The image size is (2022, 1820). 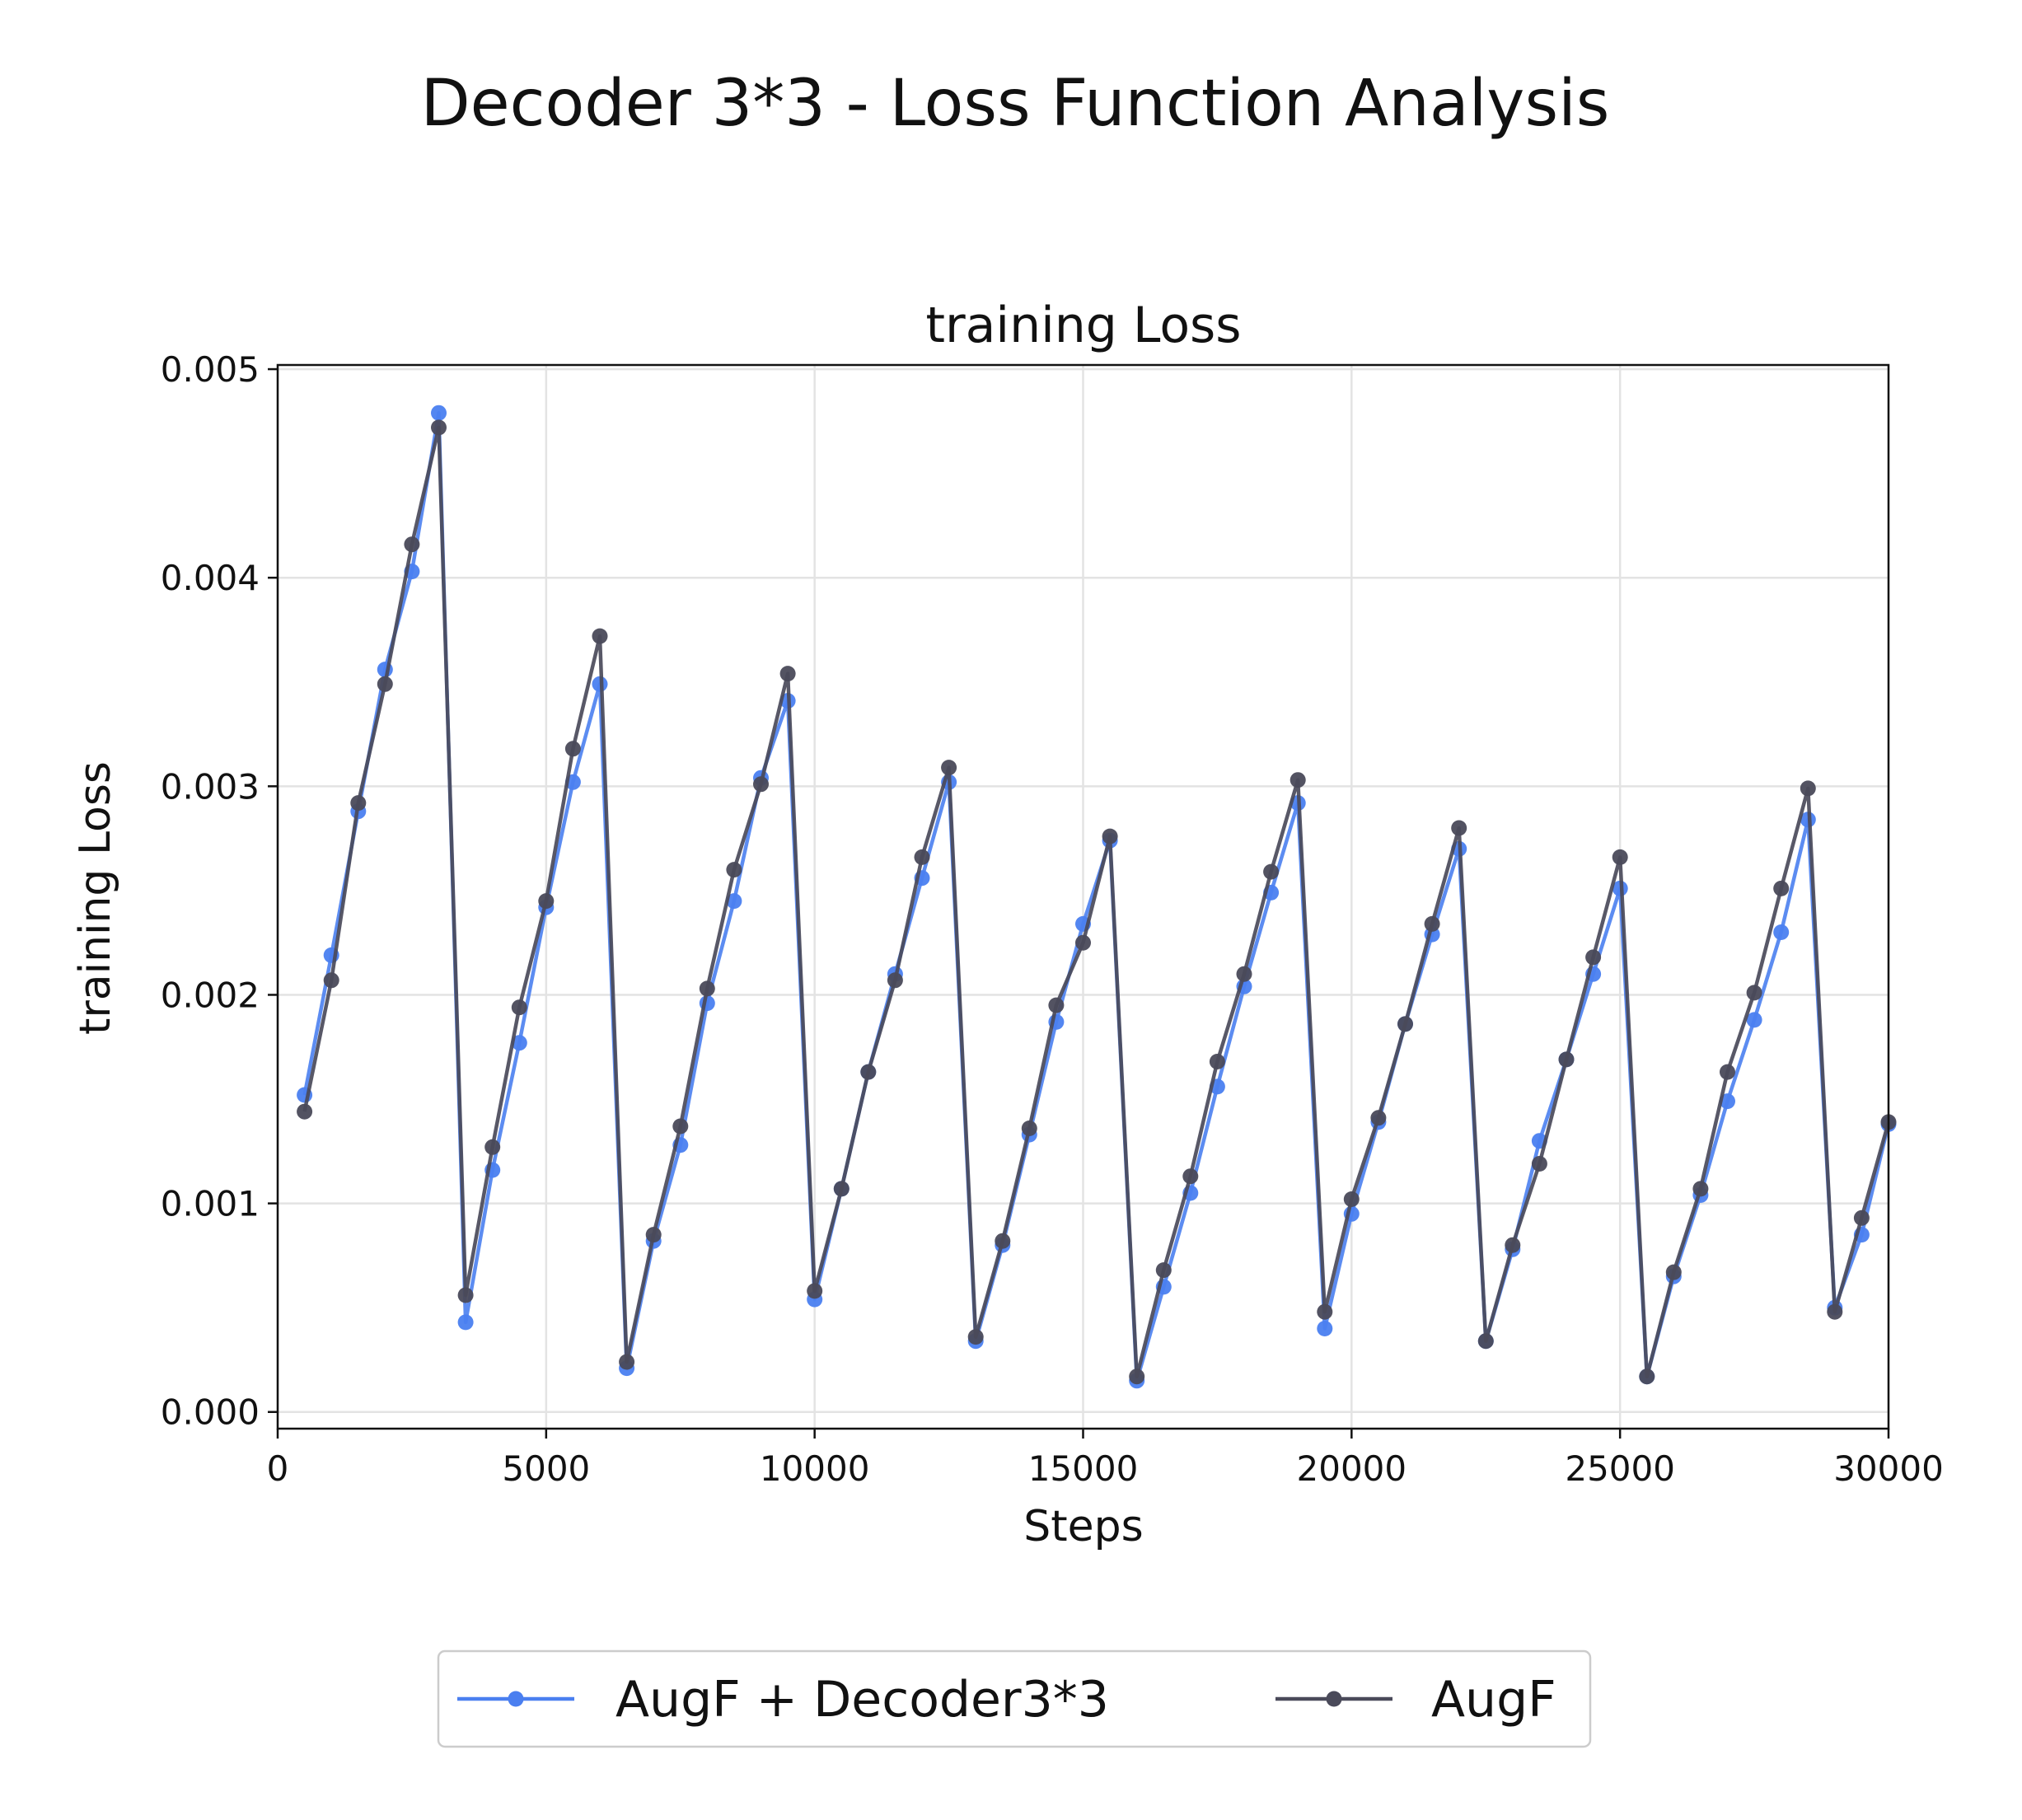 I want to click on legend-label: AugF + Decoder3*3, so click(x=862, y=1700).